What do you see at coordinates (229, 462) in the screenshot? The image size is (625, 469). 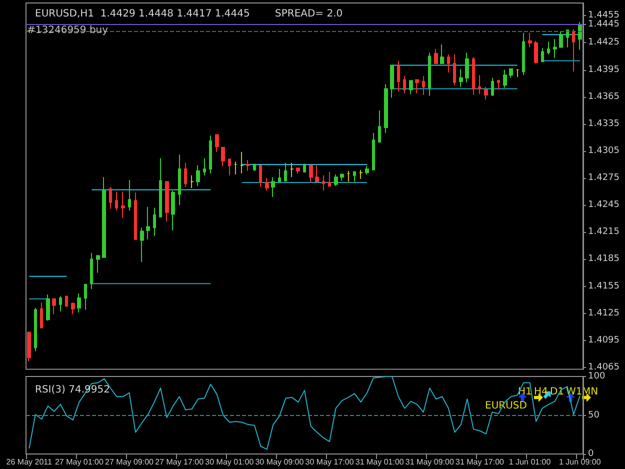 I see `x-tick-label: 30 May 01:00` at bounding box center [229, 462].